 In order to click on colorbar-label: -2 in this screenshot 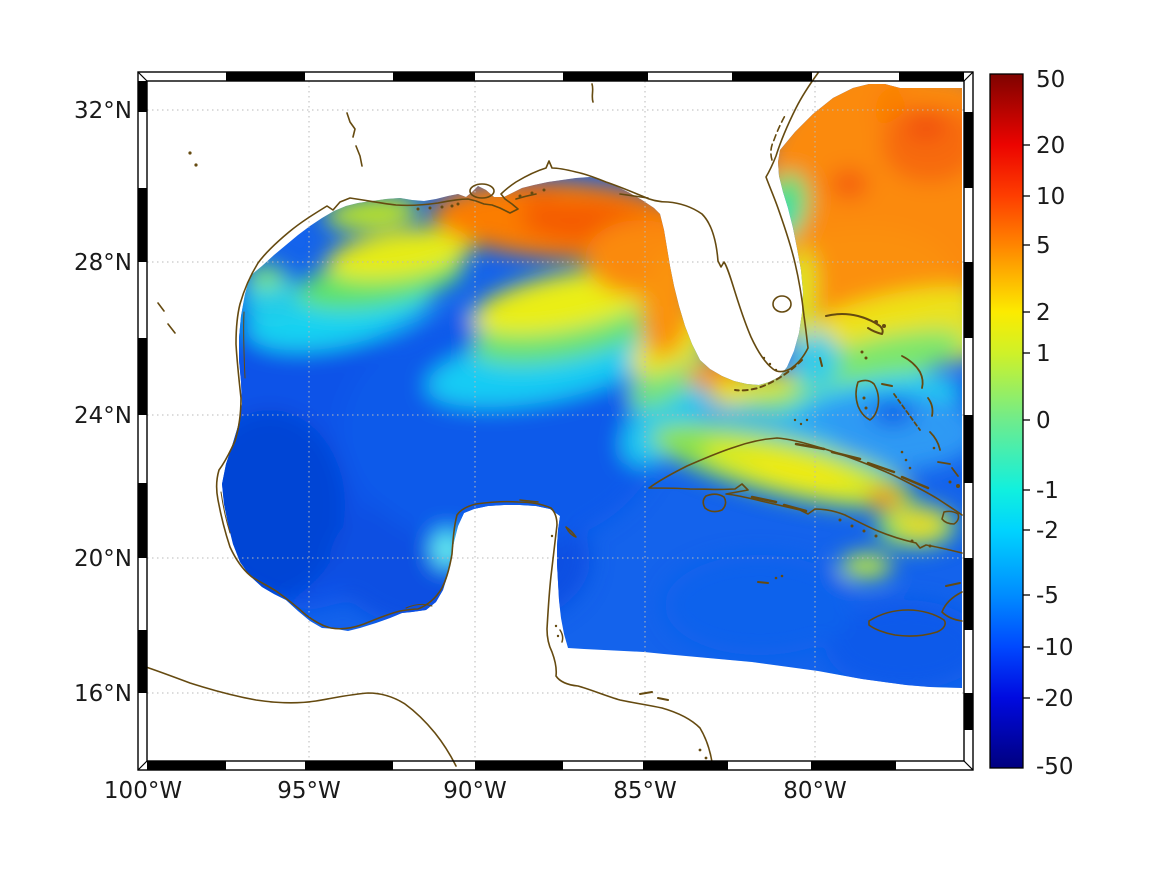, I will do `click(1047, 531)`.